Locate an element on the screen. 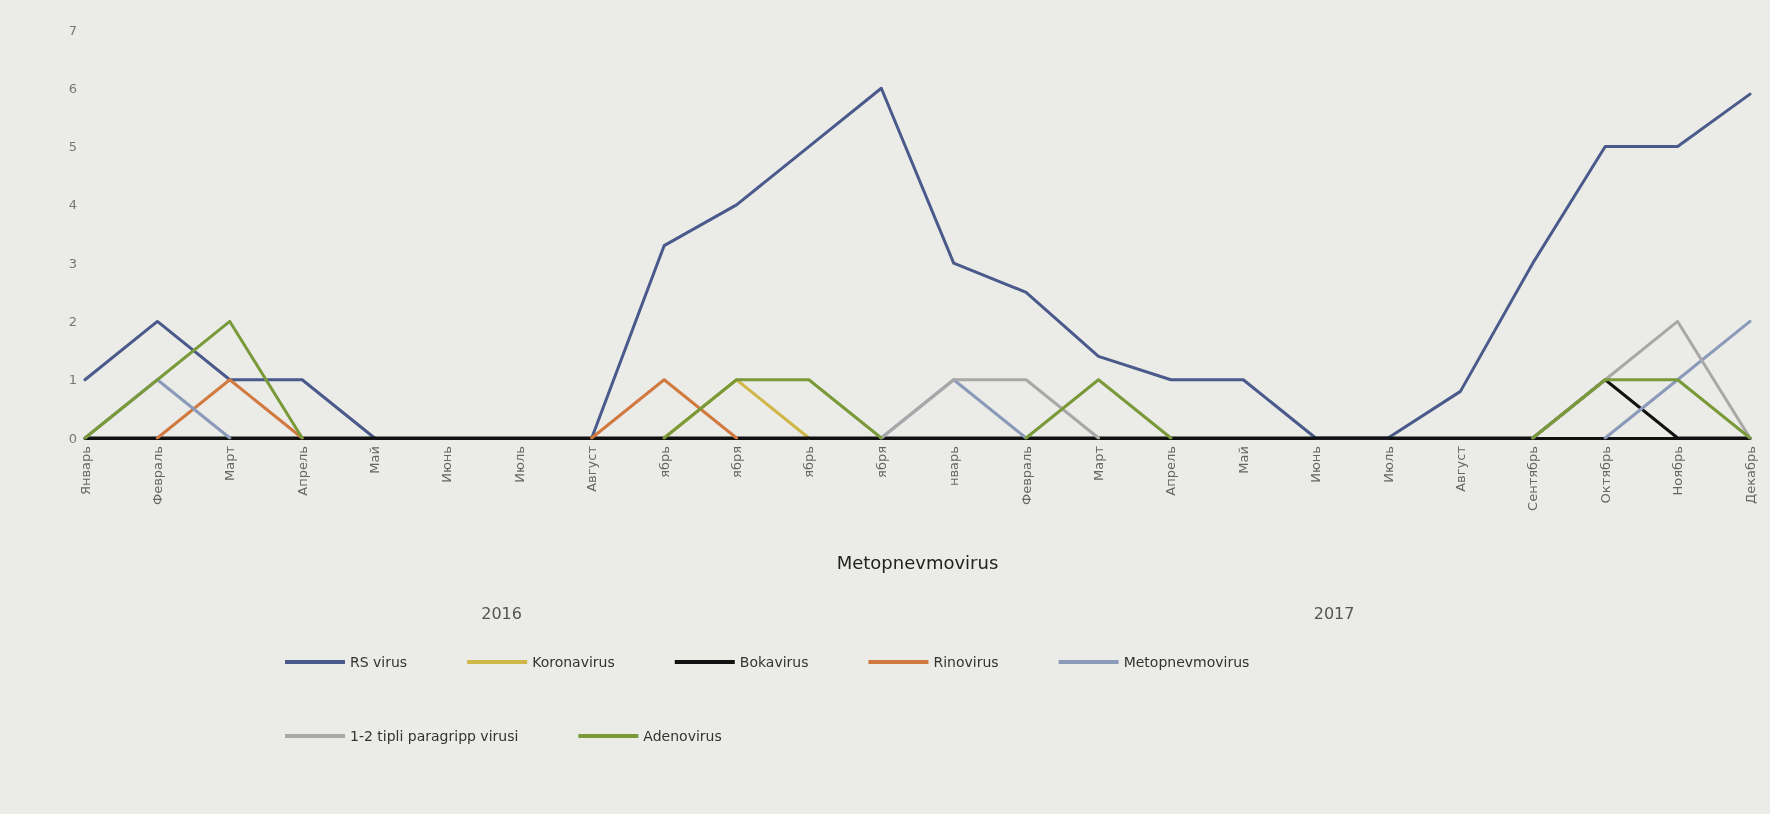  text: 2017 is located at coordinates (1334, 613).